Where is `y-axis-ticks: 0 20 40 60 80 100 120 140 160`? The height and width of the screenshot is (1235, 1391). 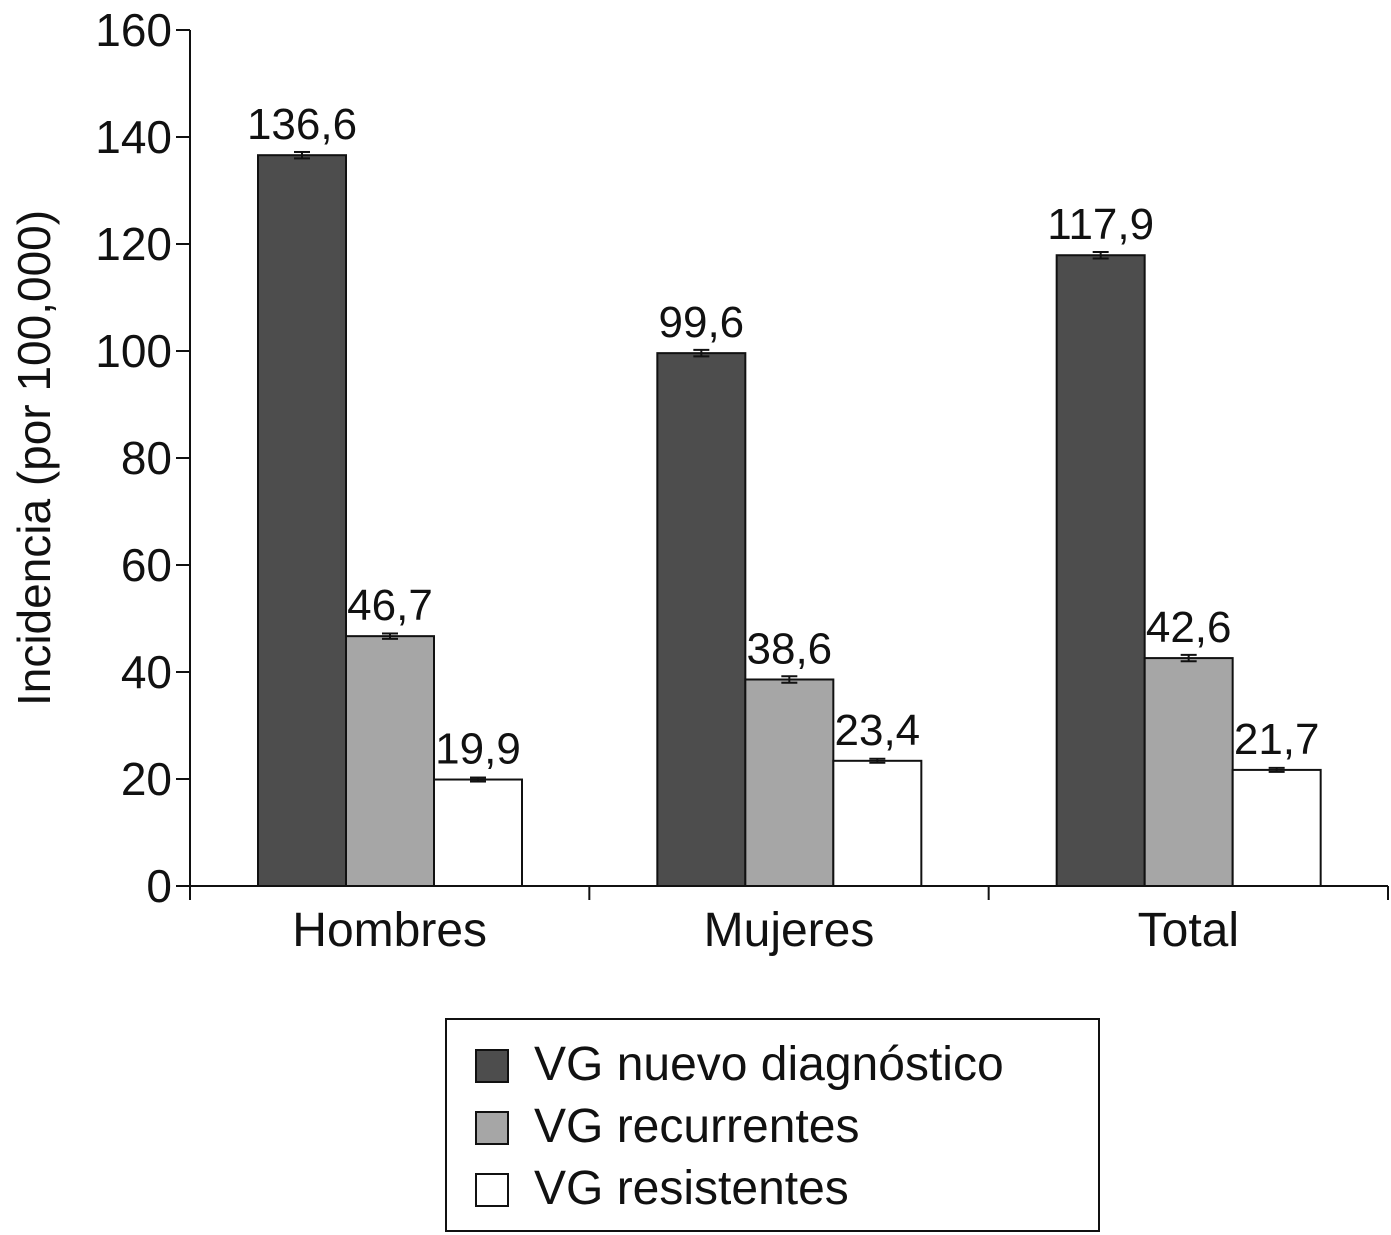 y-axis-ticks: 0 20 40 60 80 100 120 140 160 is located at coordinates (142, 458).